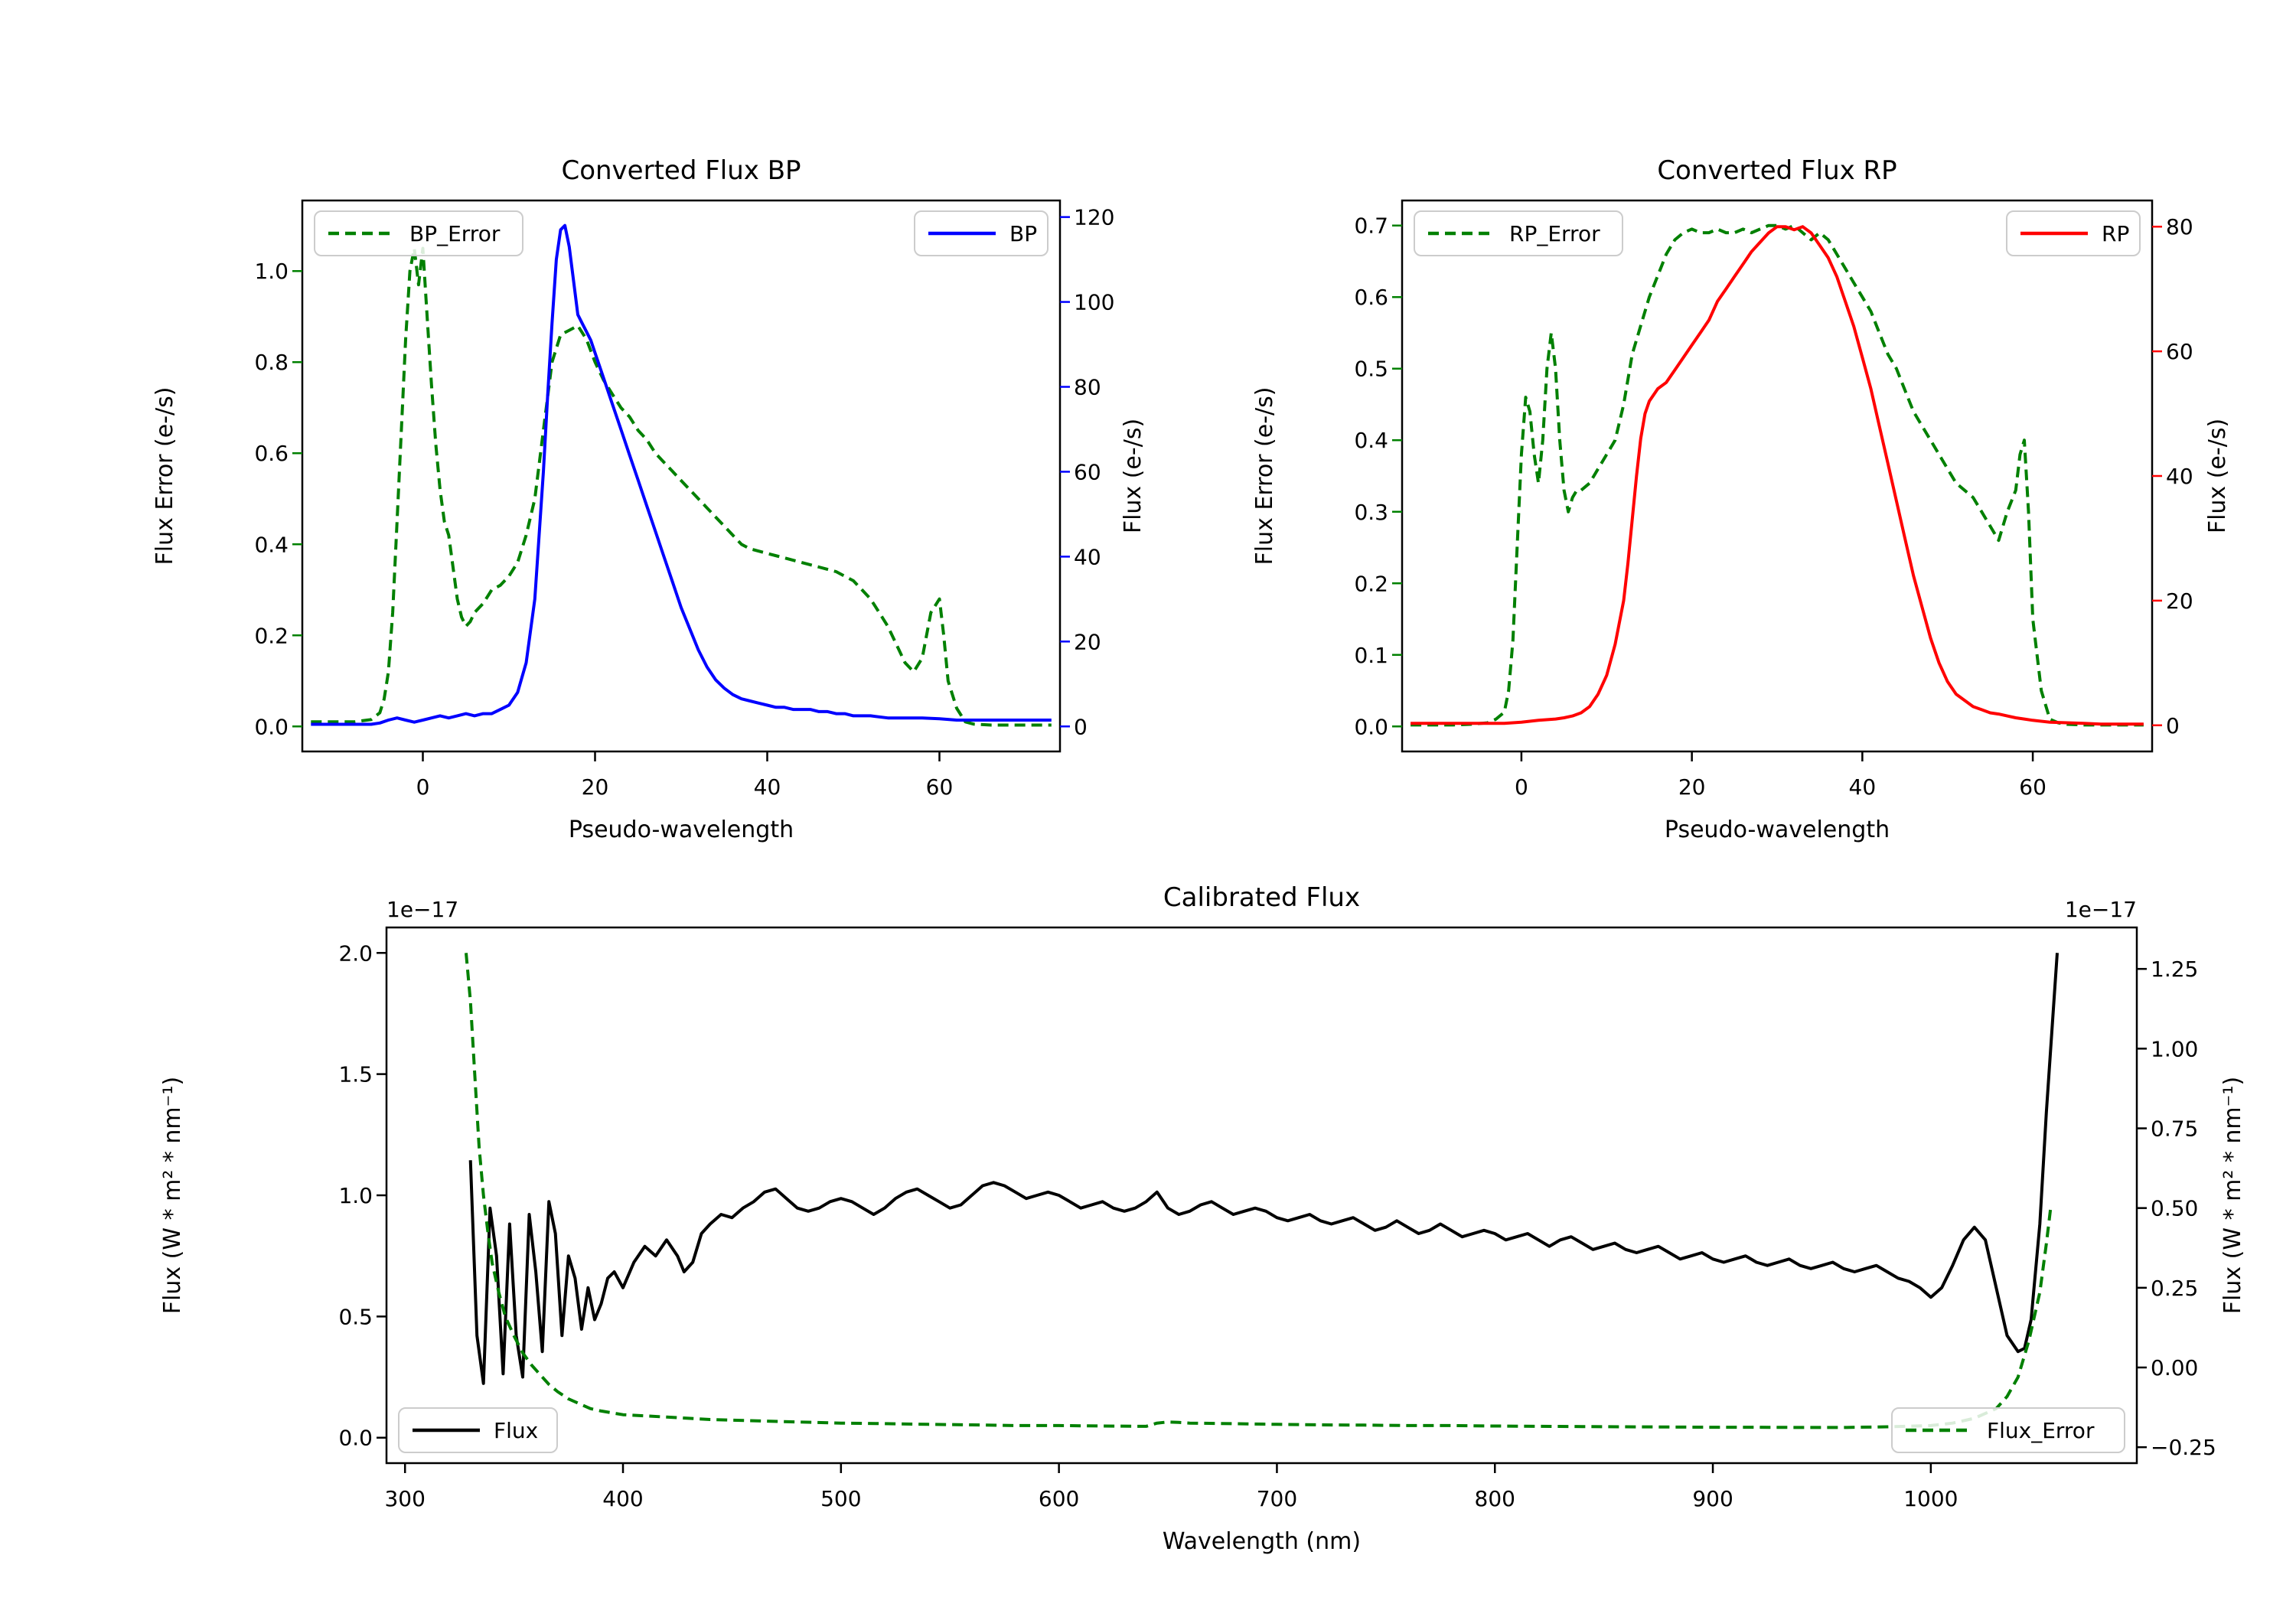 This screenshot has height=1607, width=2296. Describe the element at coordinates (595, 787) in the screenshot. I see `x-tick-label: 20` at that location.